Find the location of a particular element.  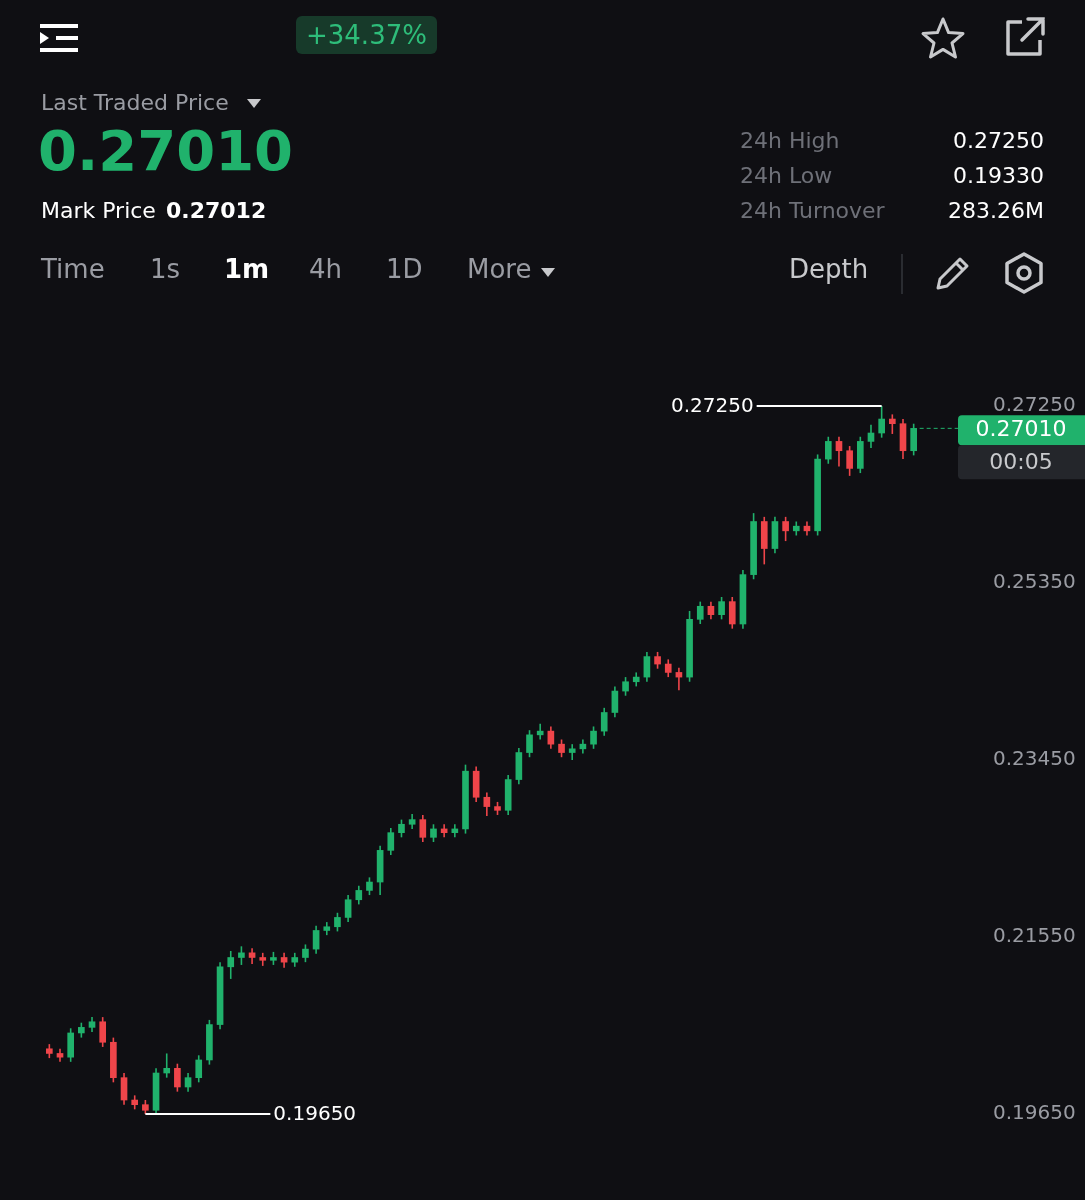

text: 1s is located at coordinates (165, 269).